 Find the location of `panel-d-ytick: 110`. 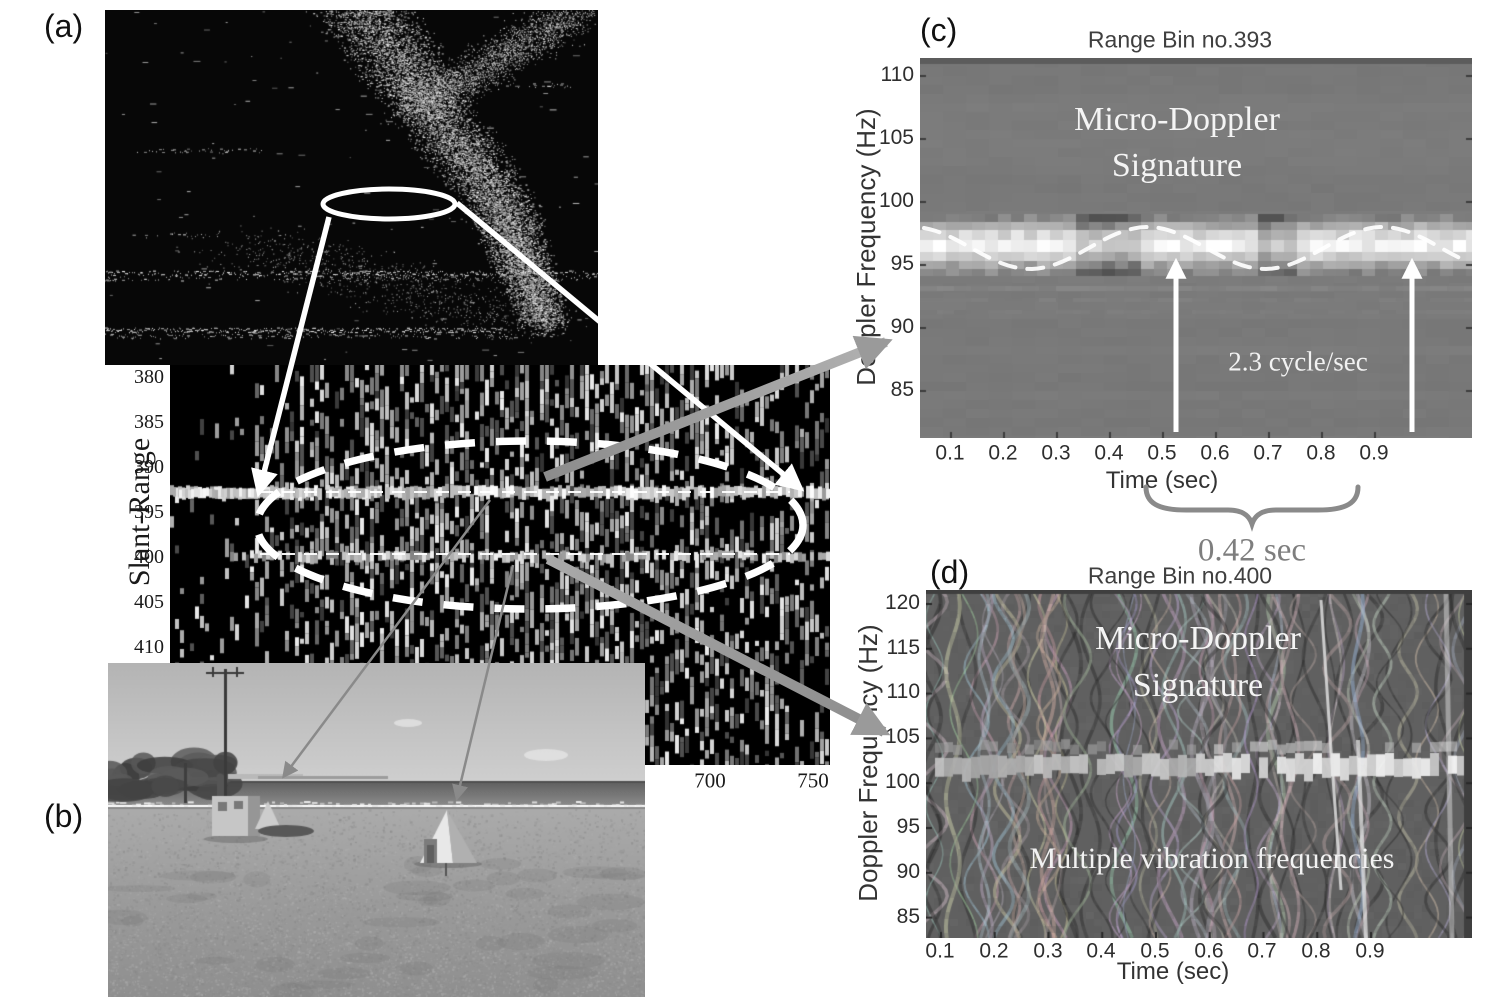

panel-d-ytick: 110 is located at coordinates (903, 691).